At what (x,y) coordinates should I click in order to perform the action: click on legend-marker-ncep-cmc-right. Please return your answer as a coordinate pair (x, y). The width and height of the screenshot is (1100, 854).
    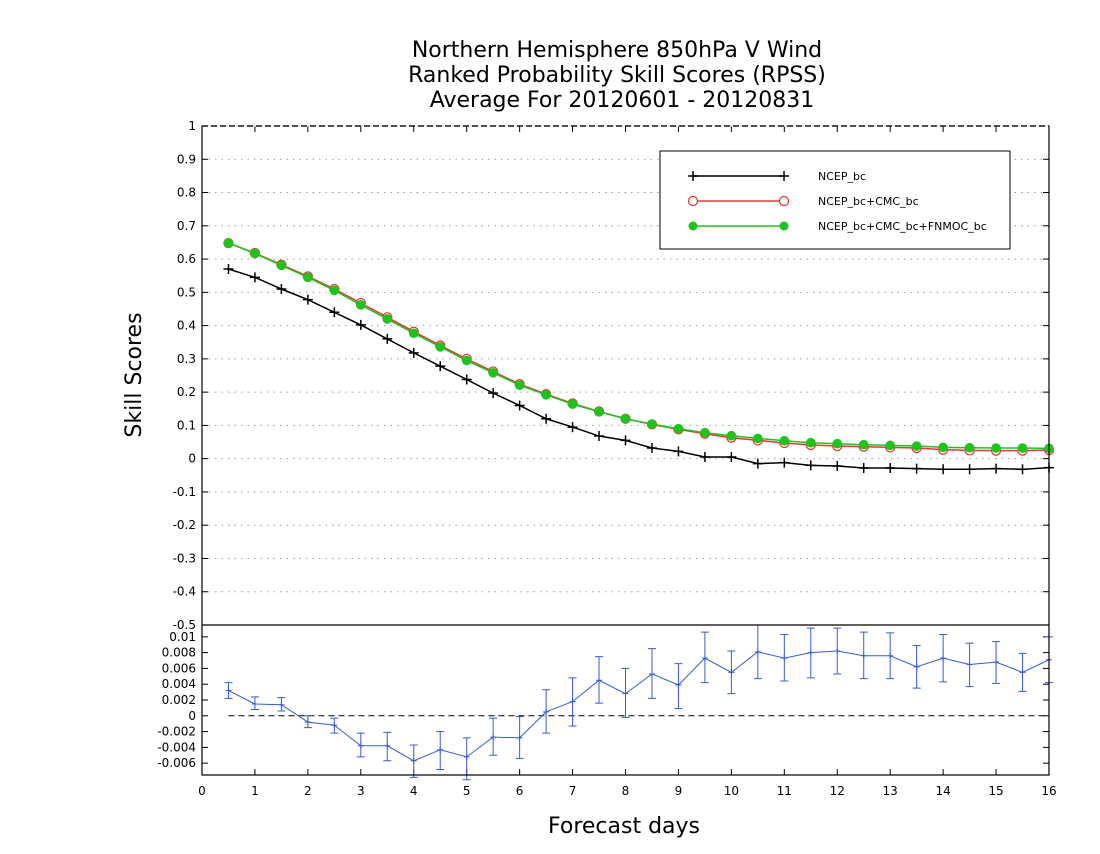
    Looking at the image, I should click on (784, 201).